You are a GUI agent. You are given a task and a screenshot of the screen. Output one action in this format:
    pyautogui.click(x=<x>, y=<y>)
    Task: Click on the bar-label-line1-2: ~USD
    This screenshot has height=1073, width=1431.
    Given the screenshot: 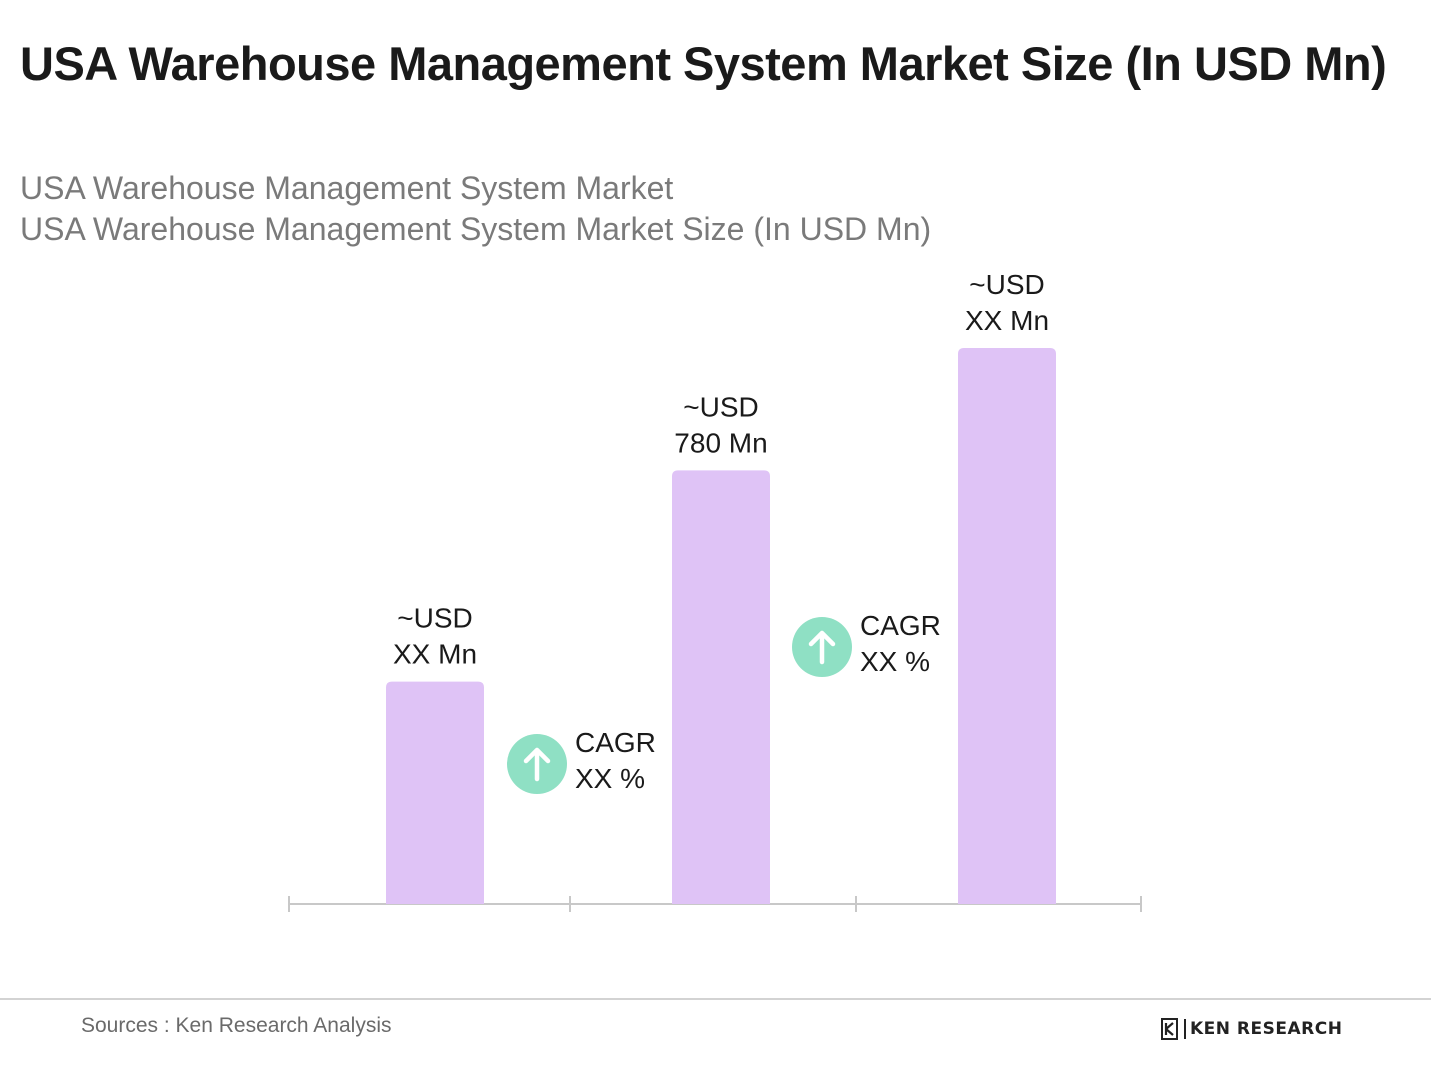 What is the action you would take?
    pyautogui.click(x=720, y=406)
    